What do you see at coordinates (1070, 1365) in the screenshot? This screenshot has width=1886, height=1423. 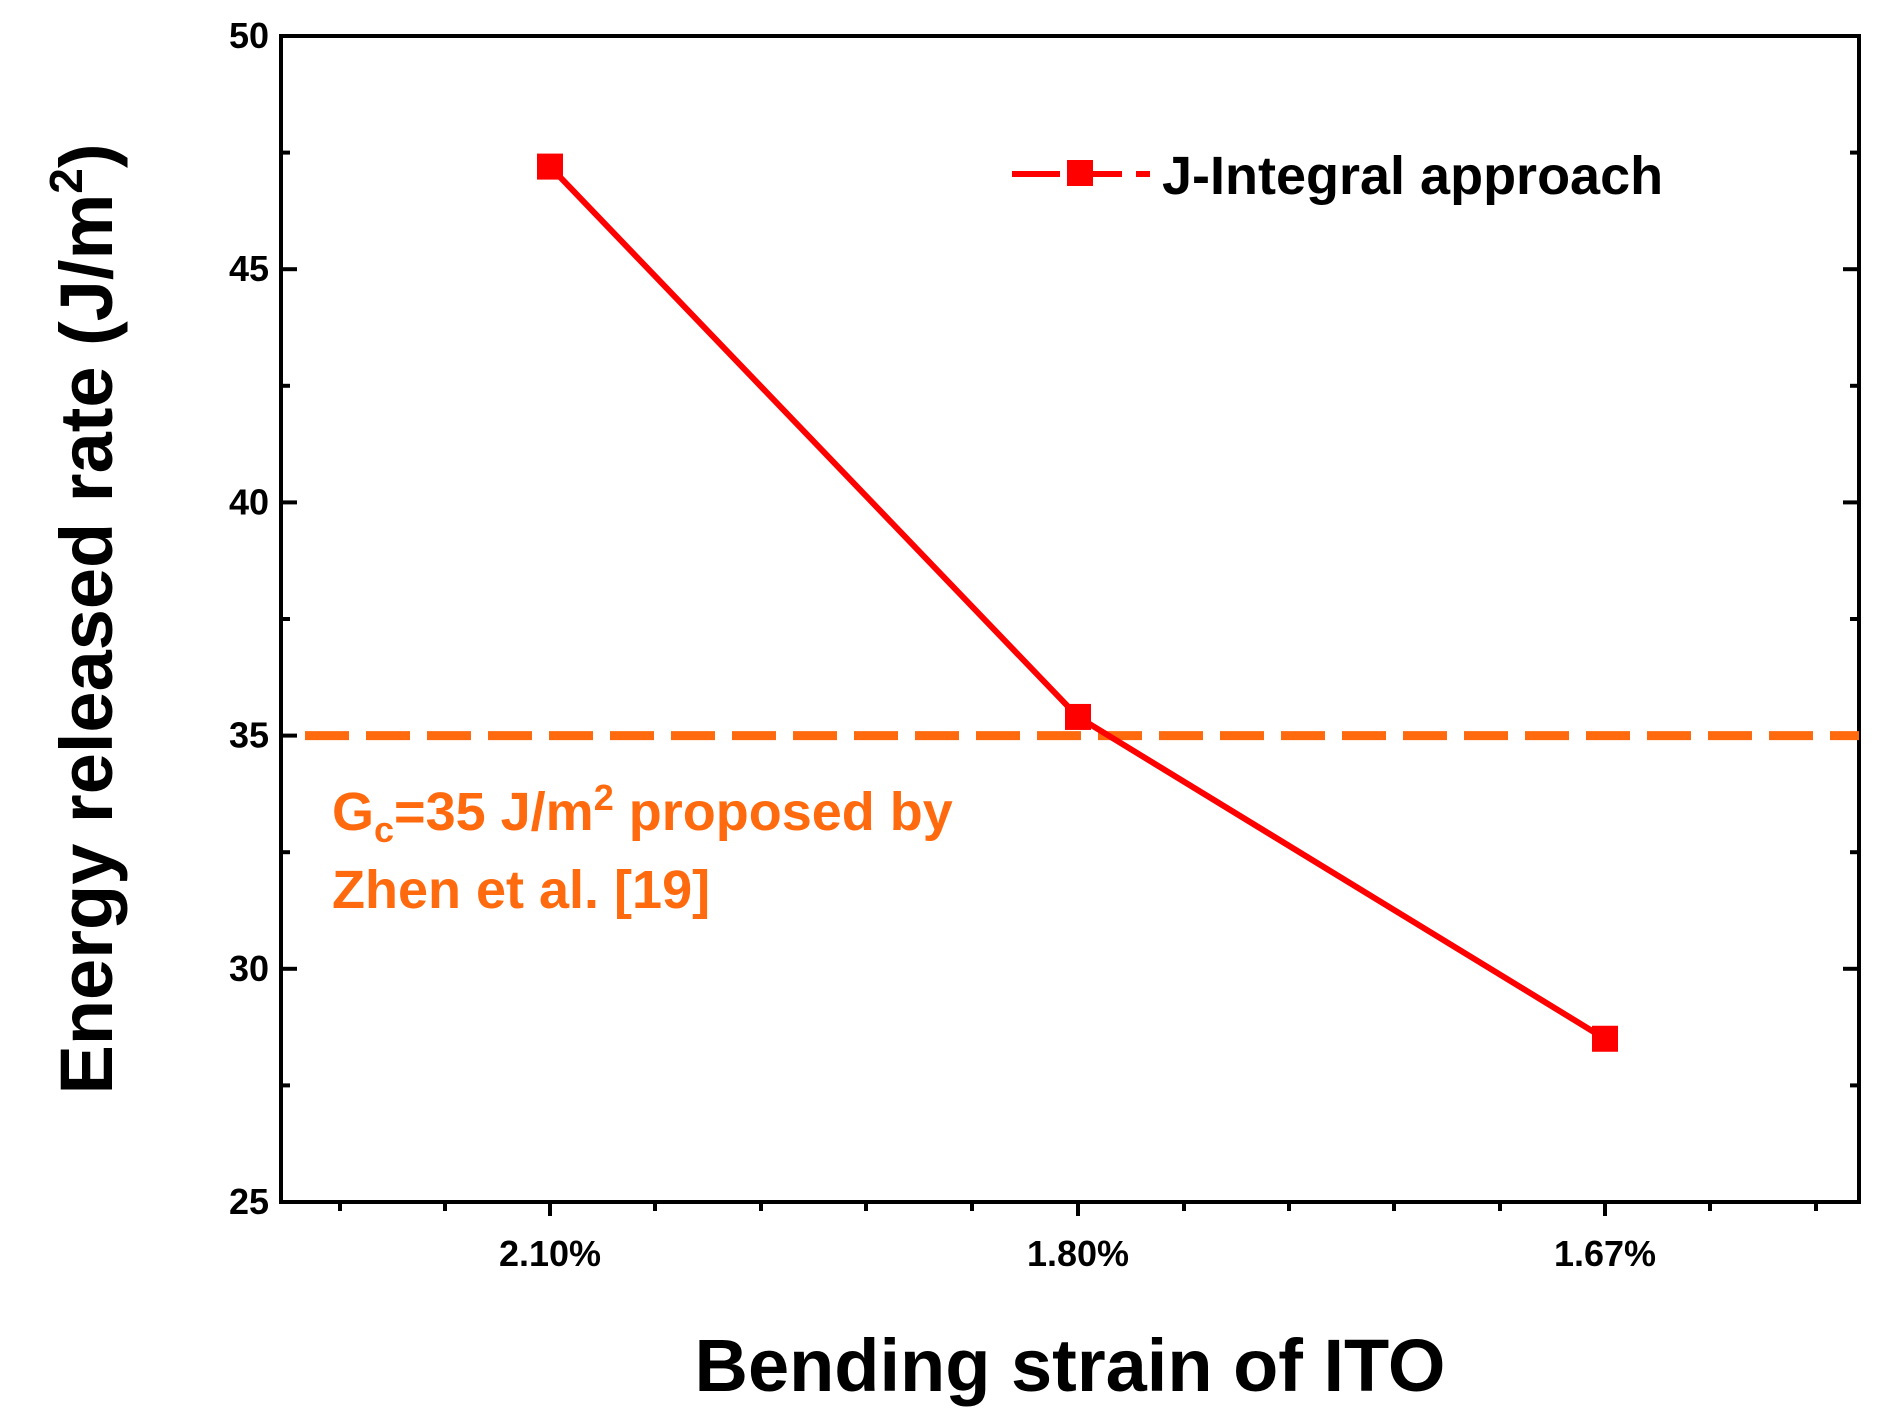 I see `x-axis-title: Bending strain of ITO` at bounding box center [1070, 1365].